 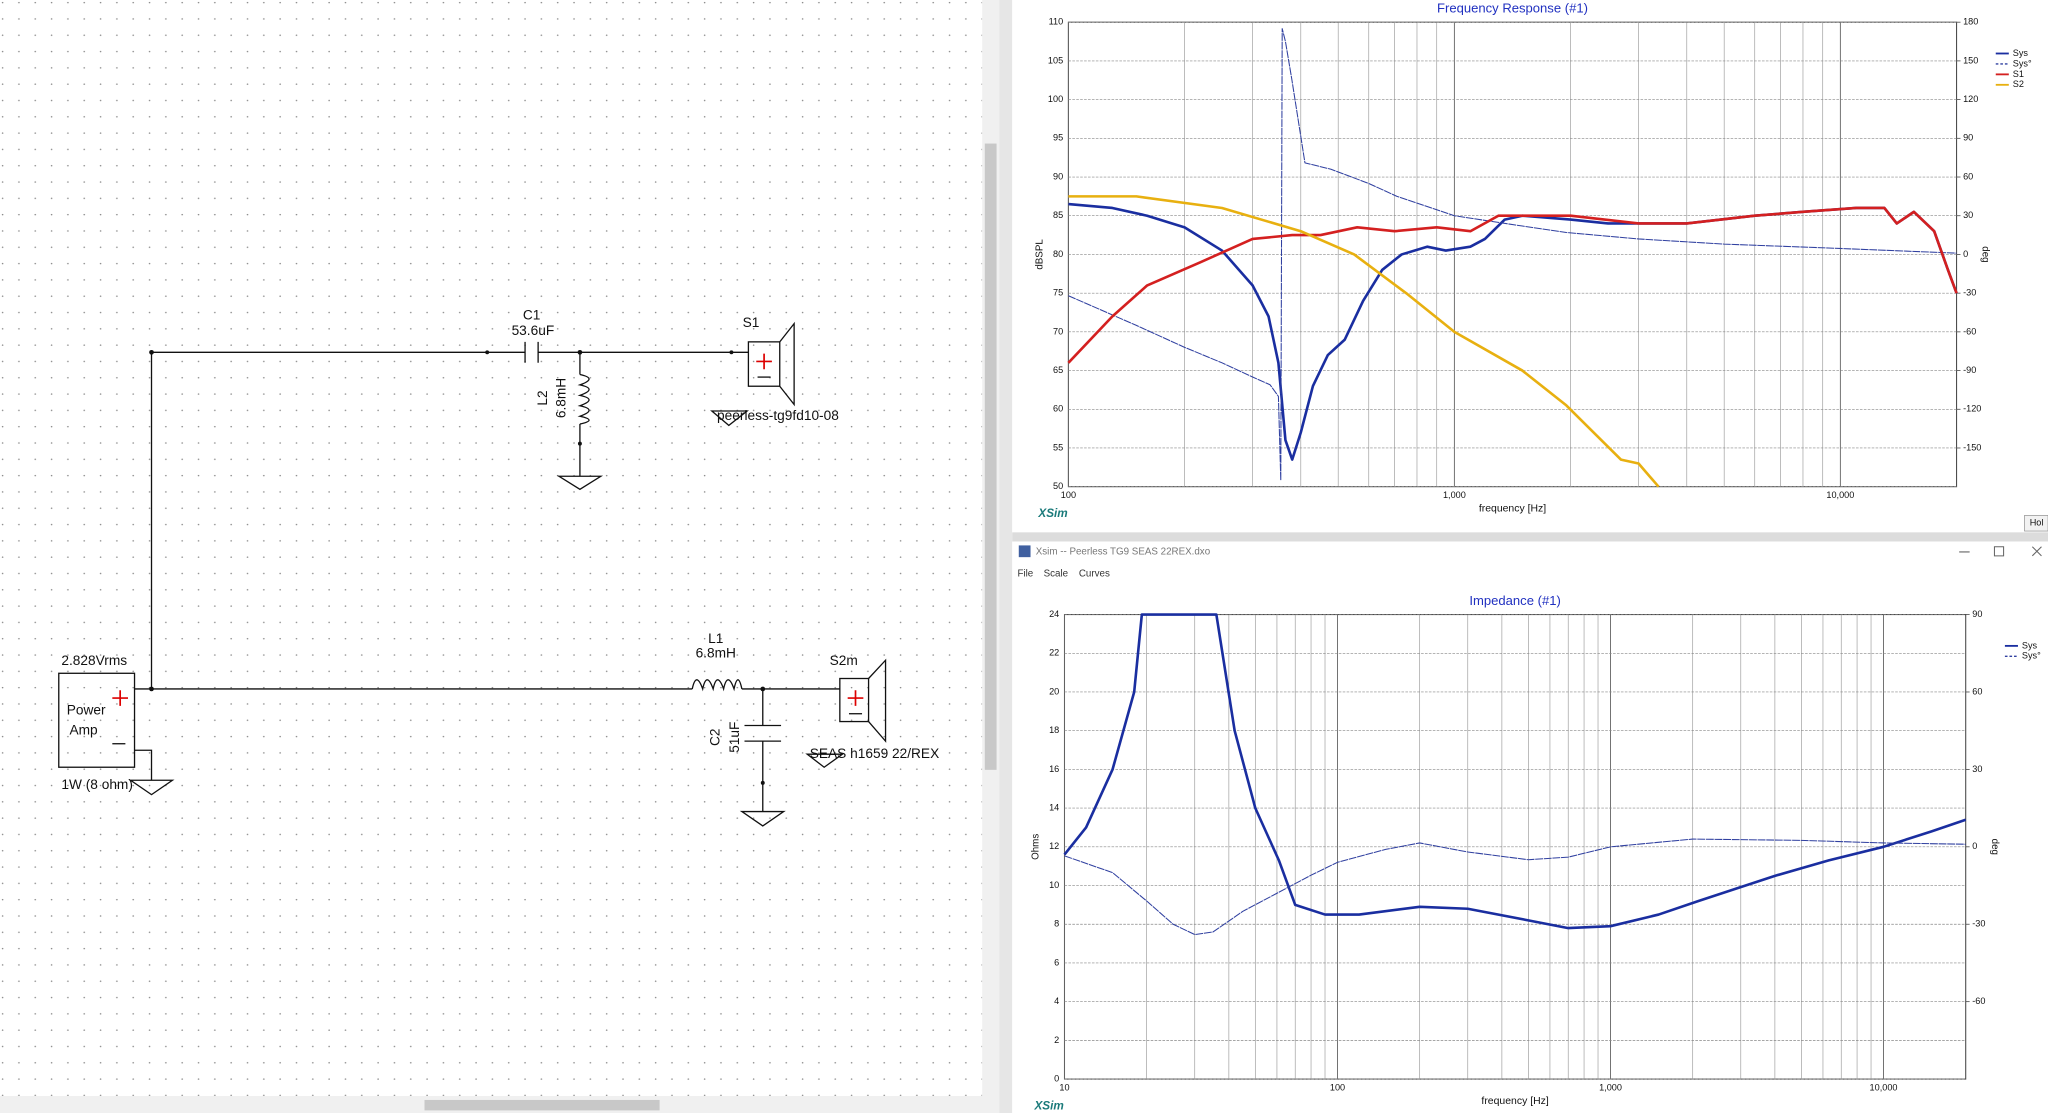 What do you see at coordinates (1025, 574) in the screenshot?
I see `menu-item: File` at bounding box center [1025, 574].